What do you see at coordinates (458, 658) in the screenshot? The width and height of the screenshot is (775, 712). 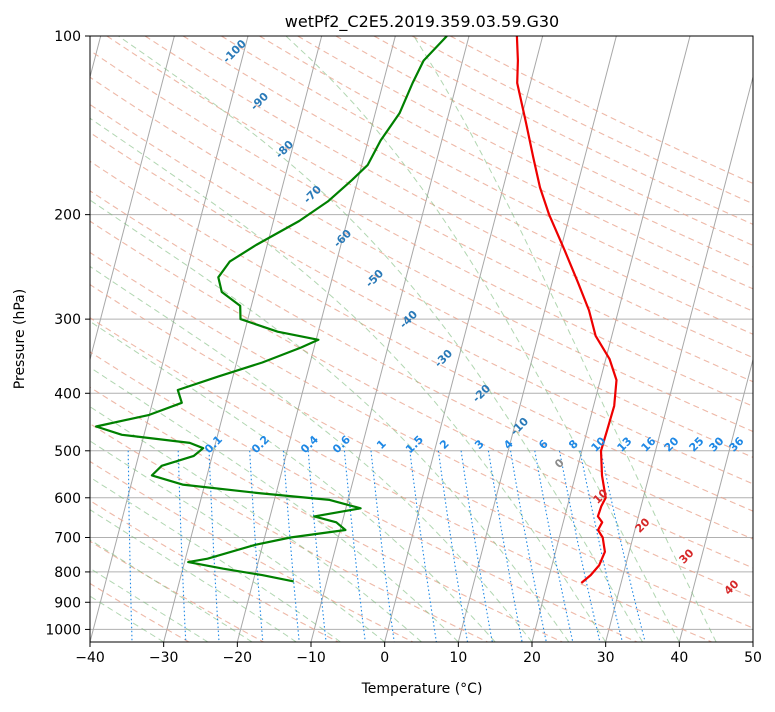 I see `x-tick-label: 10` at bounding box center [458, 658].